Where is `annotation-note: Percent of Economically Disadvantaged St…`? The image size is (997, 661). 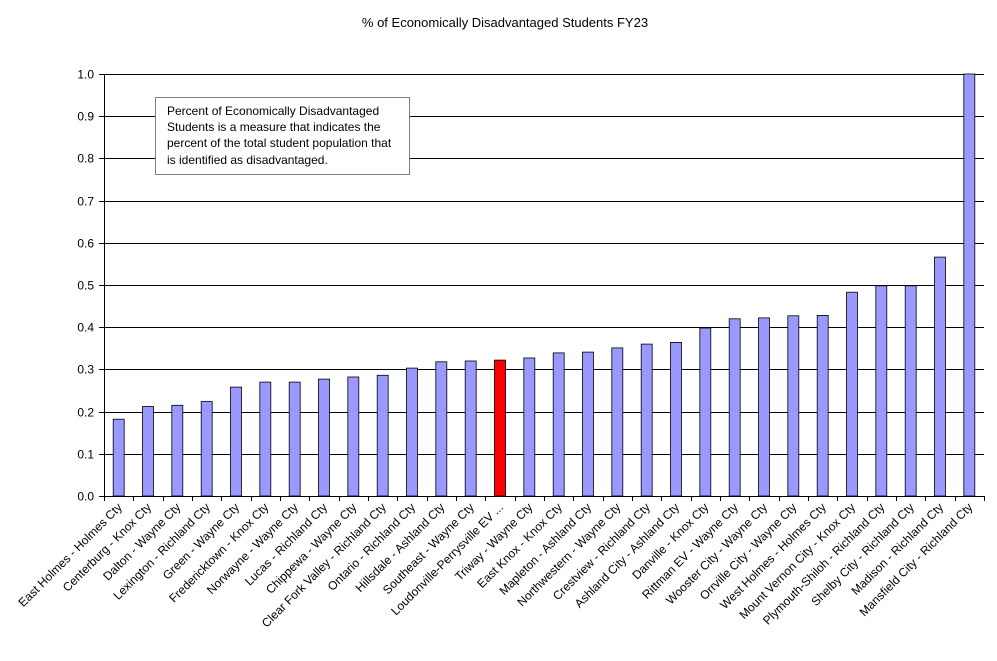 annotation-note: Percent of Economically Disadvantaged St… is located at coordinates (282, 136).